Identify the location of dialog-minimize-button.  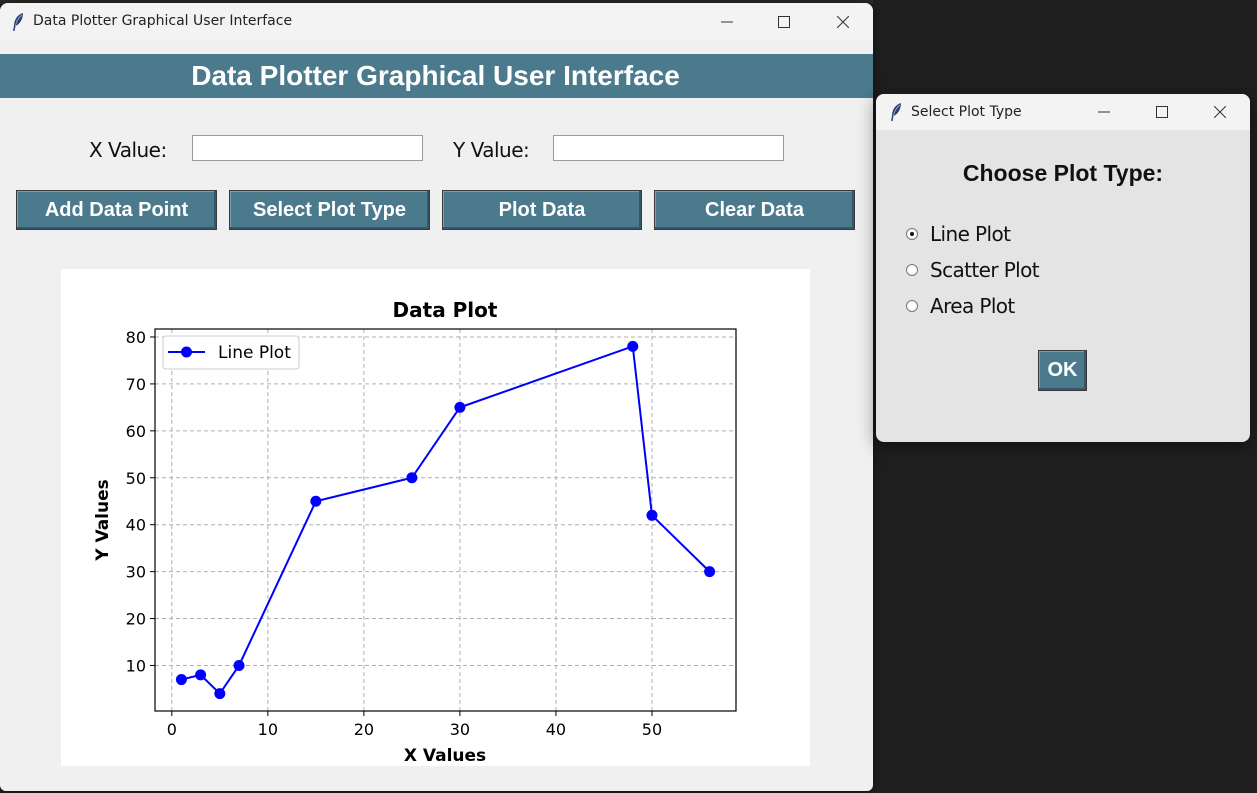
(1104, 112).